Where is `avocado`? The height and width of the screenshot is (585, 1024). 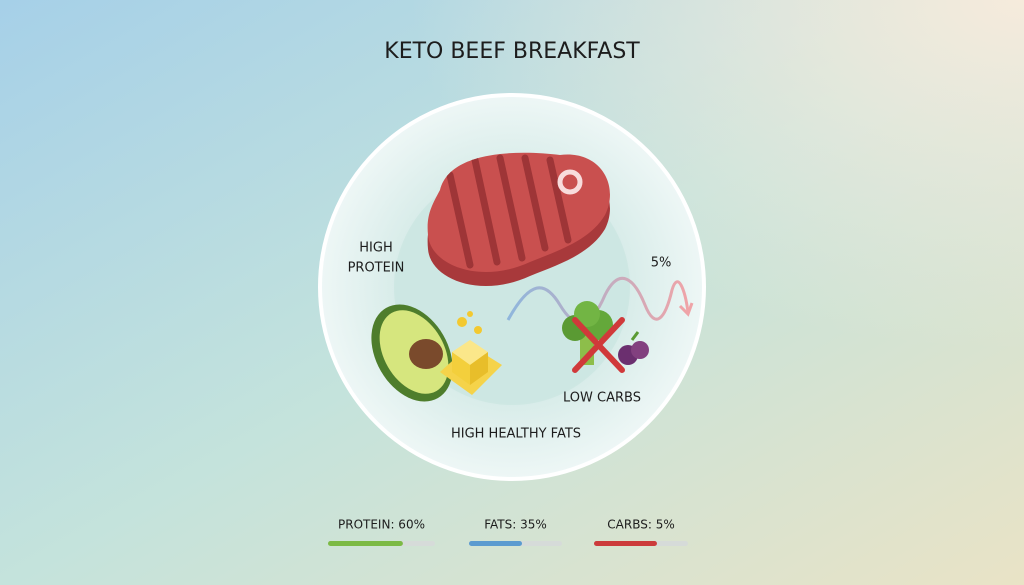 avocado is located at coordinates (412, 353).